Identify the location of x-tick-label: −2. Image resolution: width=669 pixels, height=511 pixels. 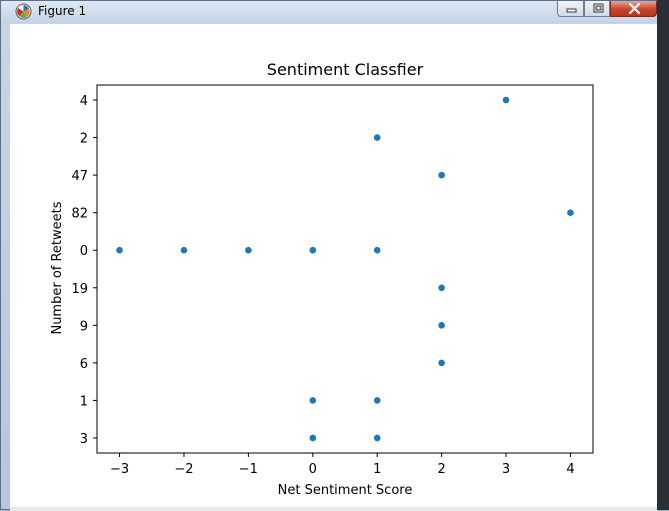
(183, 469).